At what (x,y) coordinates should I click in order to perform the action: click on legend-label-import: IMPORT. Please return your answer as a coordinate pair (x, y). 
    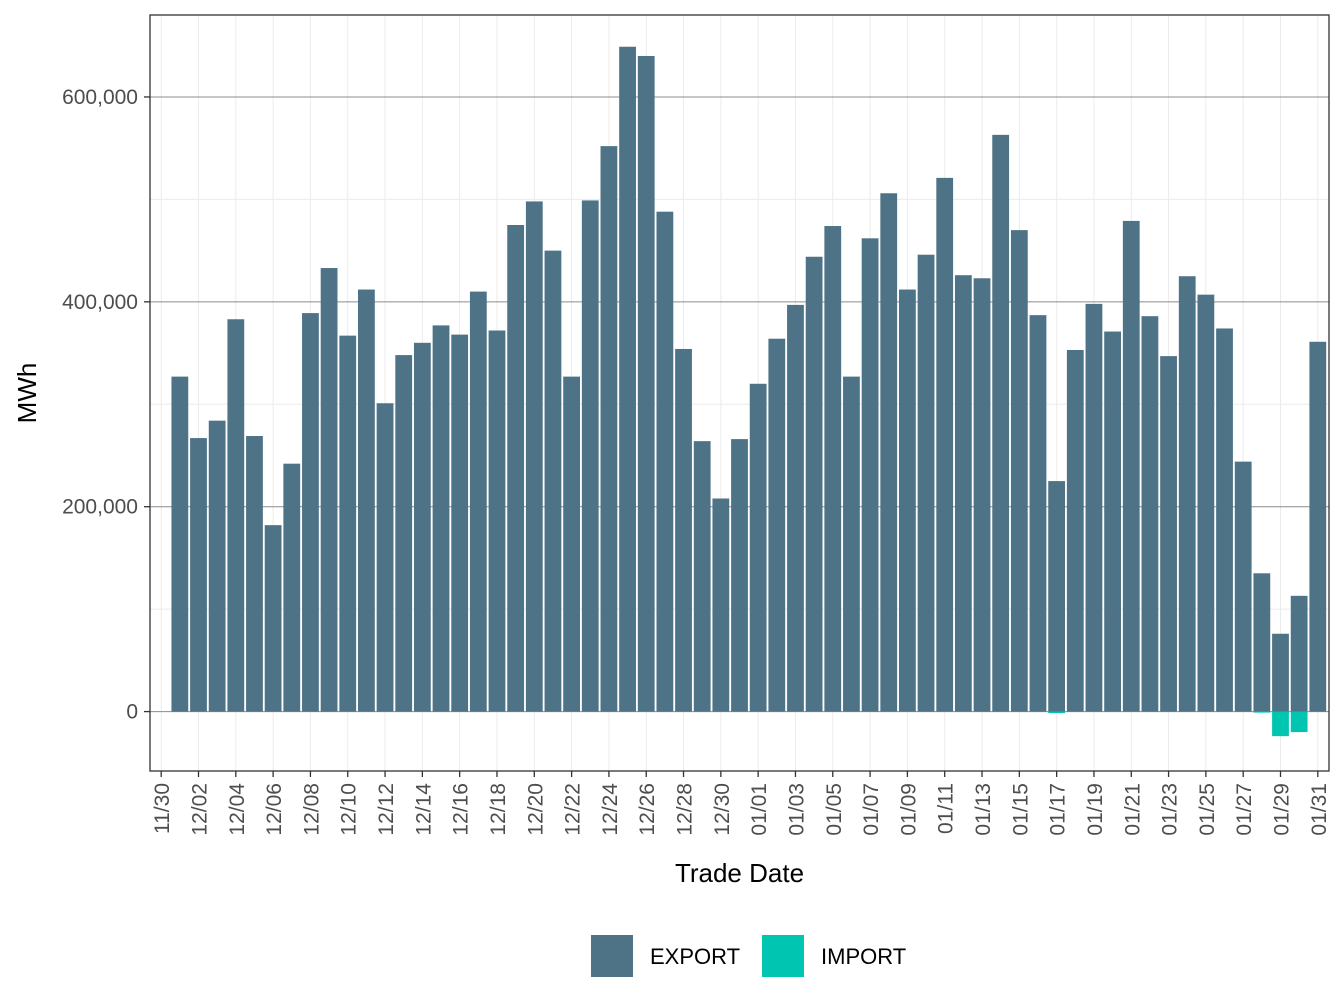
    Looking at the image, I should click on (863, 956).